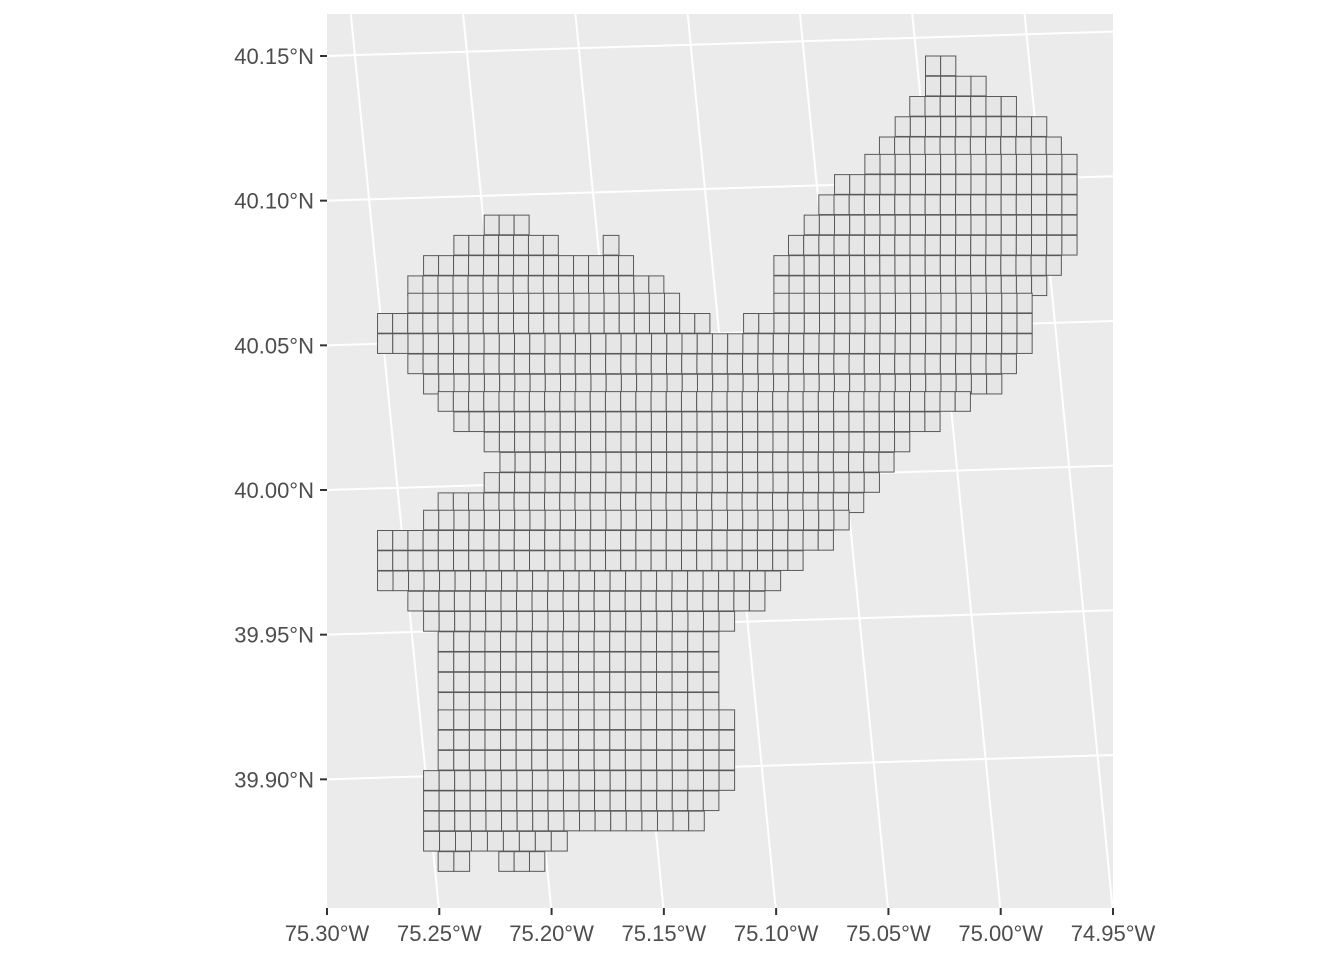 This screenshot has width=1344, height=960. Describe the element at coordinates (720, 43) in the screenshot. I see `parallel-line` at that location.